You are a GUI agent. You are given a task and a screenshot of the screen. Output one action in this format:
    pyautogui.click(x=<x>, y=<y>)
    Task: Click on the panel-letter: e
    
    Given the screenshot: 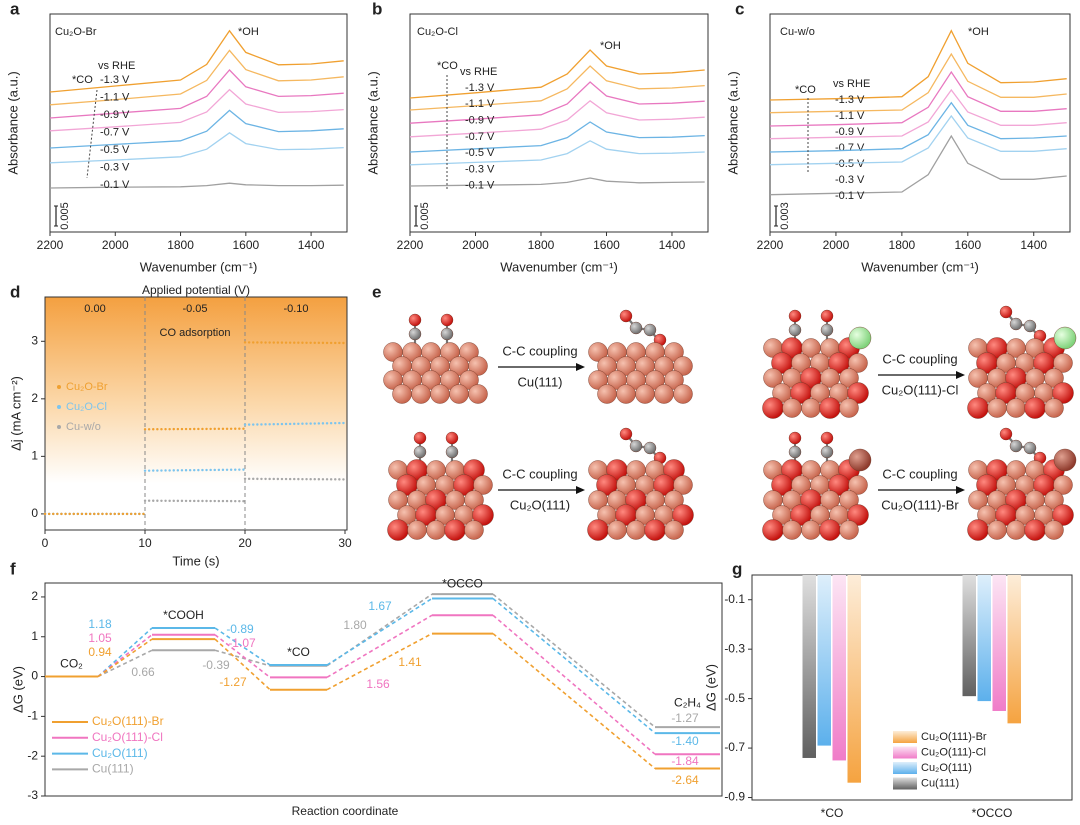 What is the action you would take?
    pyautogui.click(x=376, y=291)
    